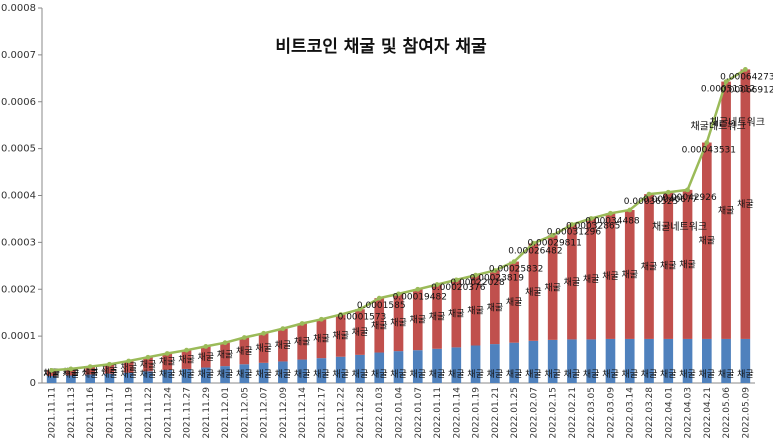 The width and height of the screenshot is (773, 444). I want to click on data-label: 0.00036525, so click(651, 202).